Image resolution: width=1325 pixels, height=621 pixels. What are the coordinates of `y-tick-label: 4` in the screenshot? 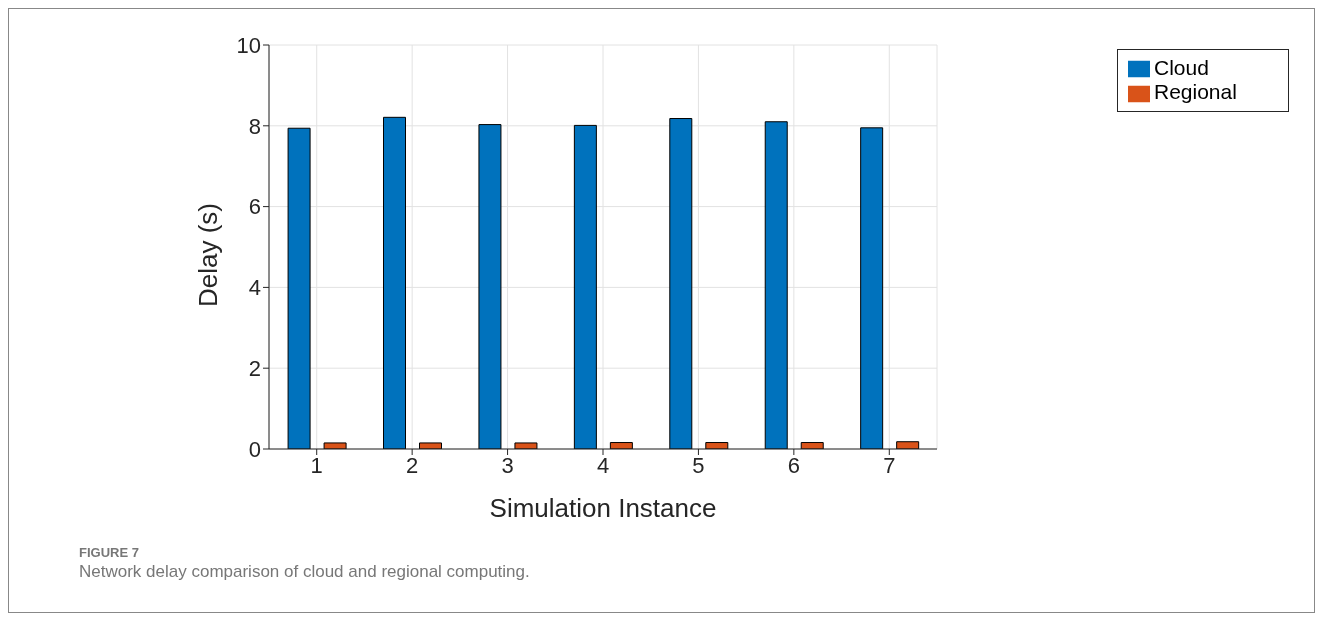 It's located at (254, 288).